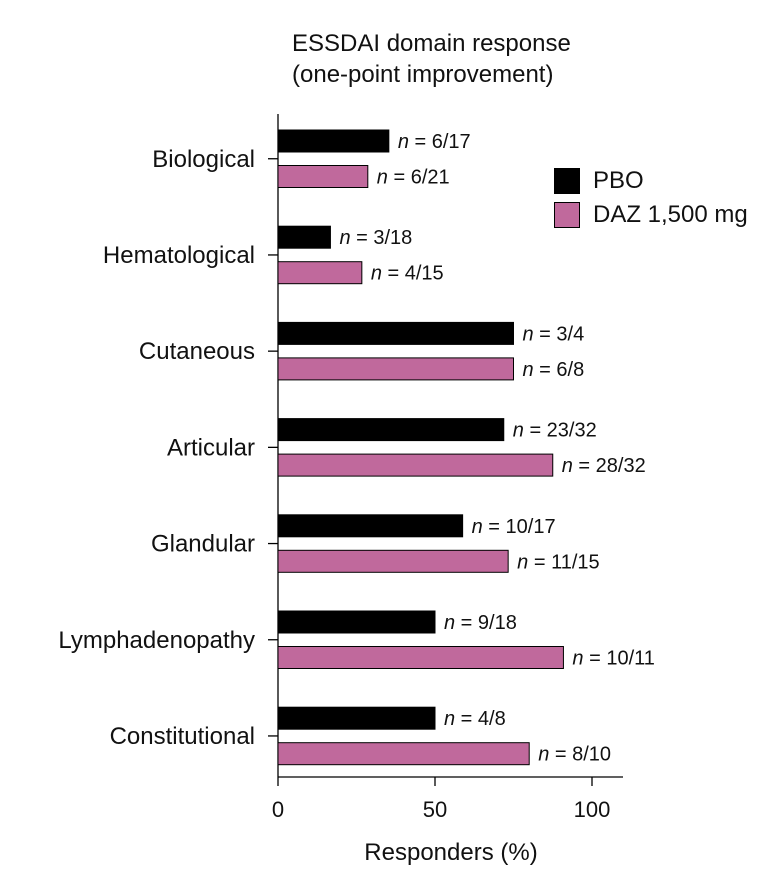 This screenshot has width=775, height=877. I want to click on legend-label-pbo: PBO, so click(618, 180).